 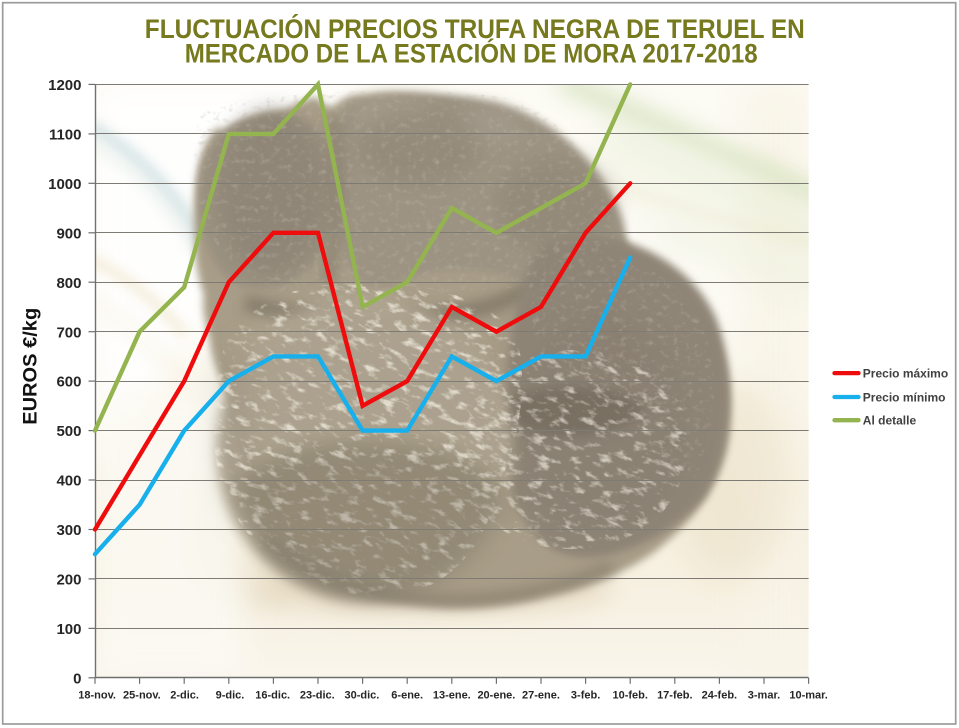 I want to click on svg-text: 100, so click(x=68, y=629).